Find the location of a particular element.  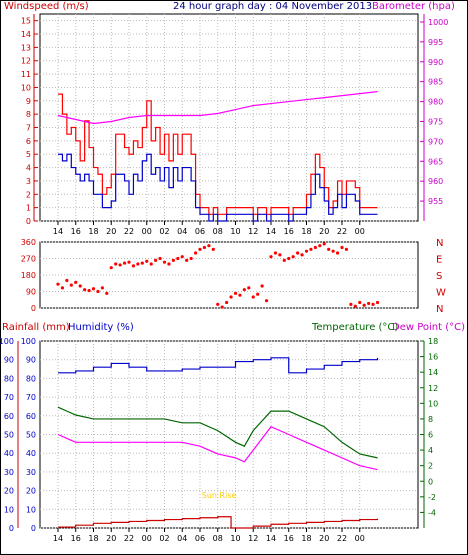

barometer-tick-label: 995 is located at coordinates (435, 42).